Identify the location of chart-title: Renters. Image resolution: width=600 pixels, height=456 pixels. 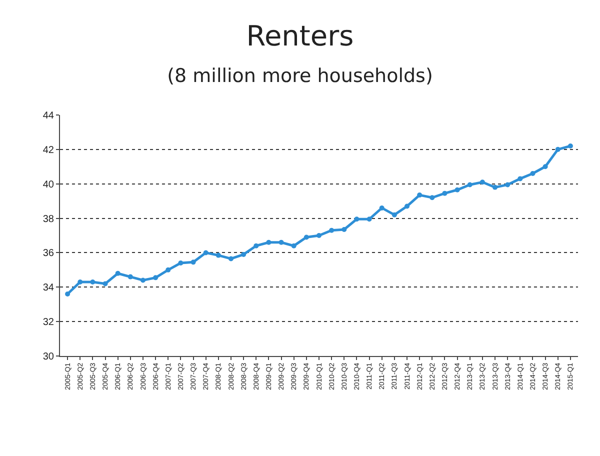
(300, 36).